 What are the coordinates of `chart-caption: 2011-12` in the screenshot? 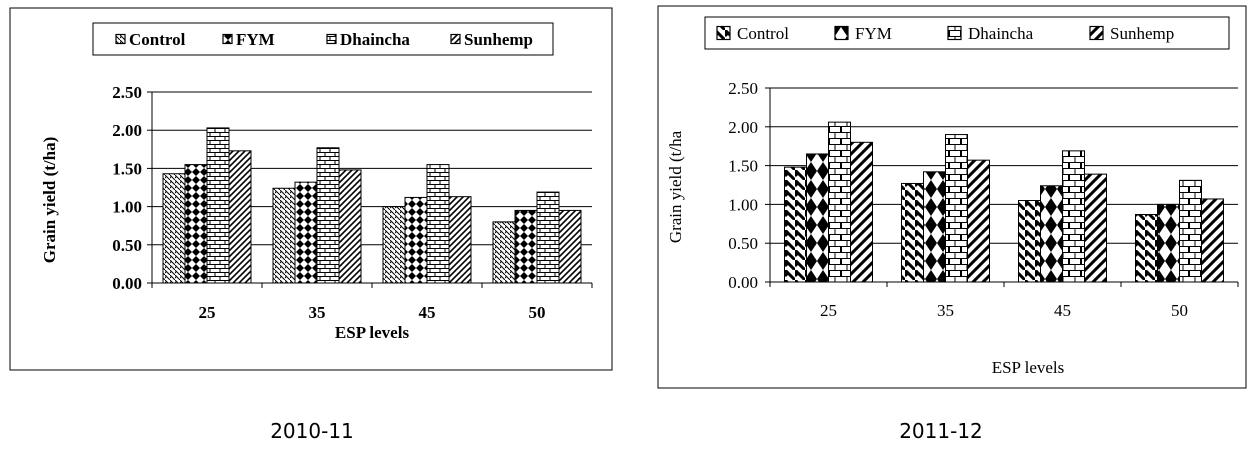 It's located at (941, 431).